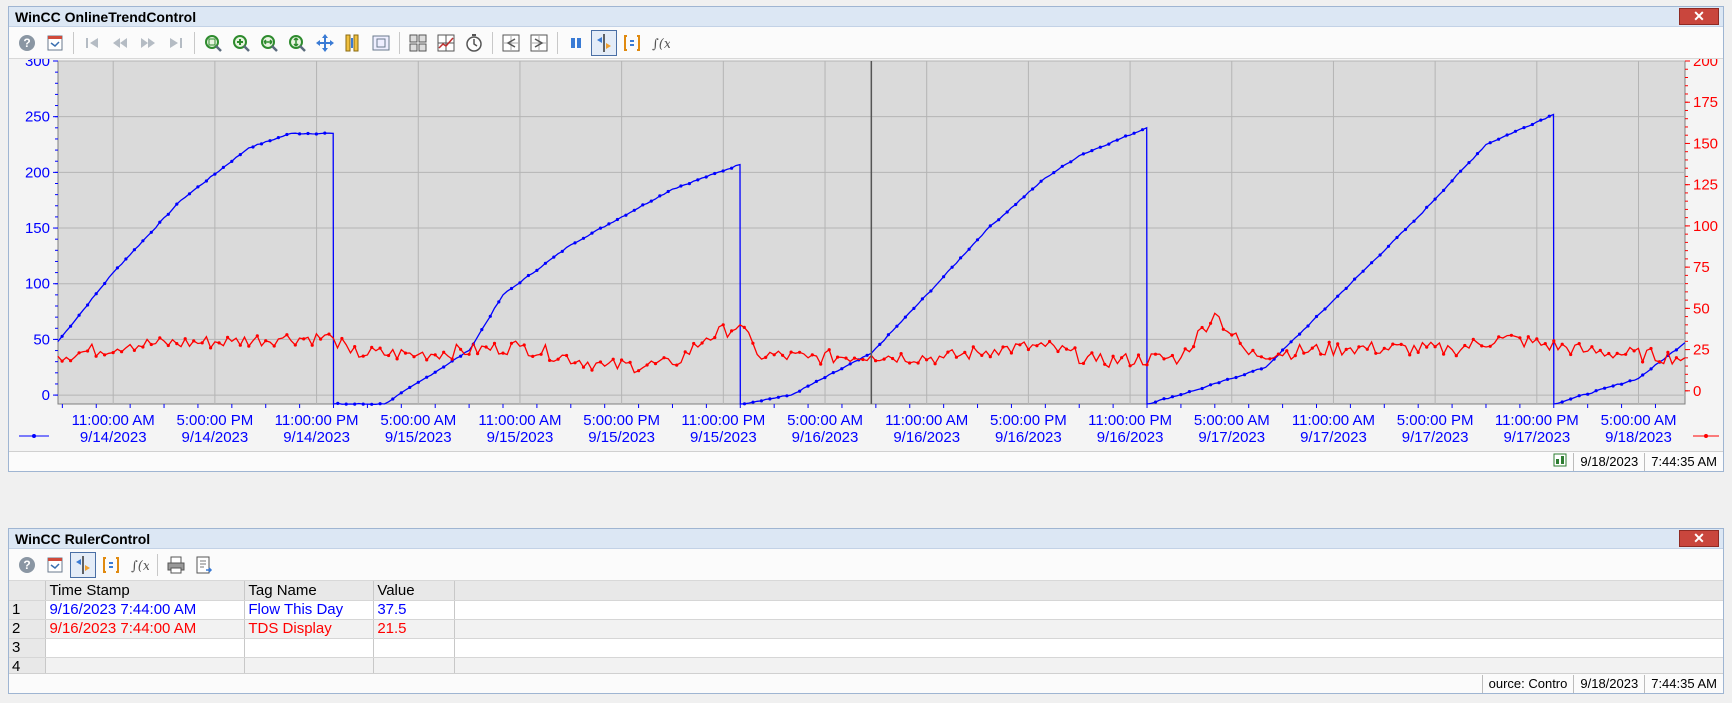  Describe the element at coordinates (866, 610) in the screenshot. I see `table-row: 1 9/16/2023 7:44:00 AM Flow This Day 37.5` at that location.